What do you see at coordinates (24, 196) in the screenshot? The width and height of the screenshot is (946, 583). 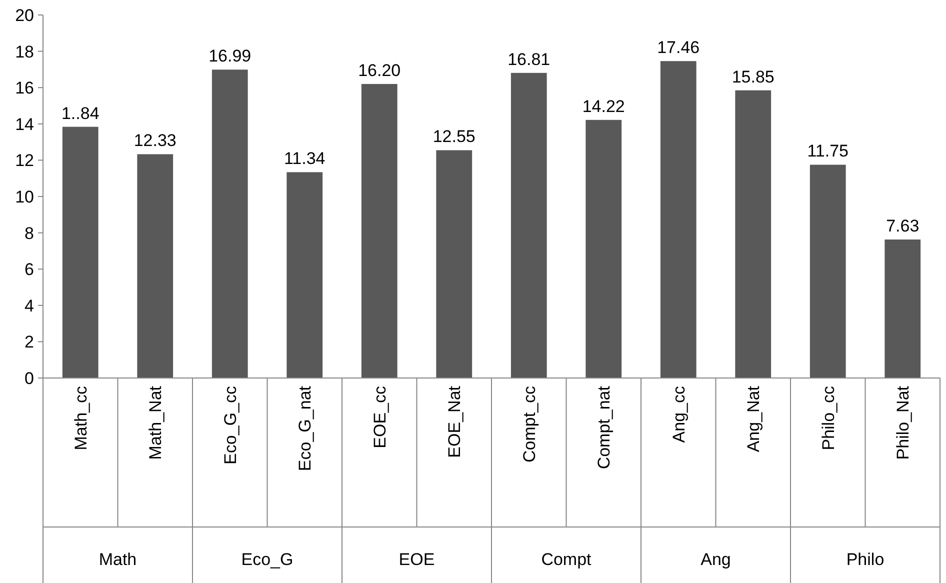 I see `y-tick-label: 10` at bounding box center [24, 196].